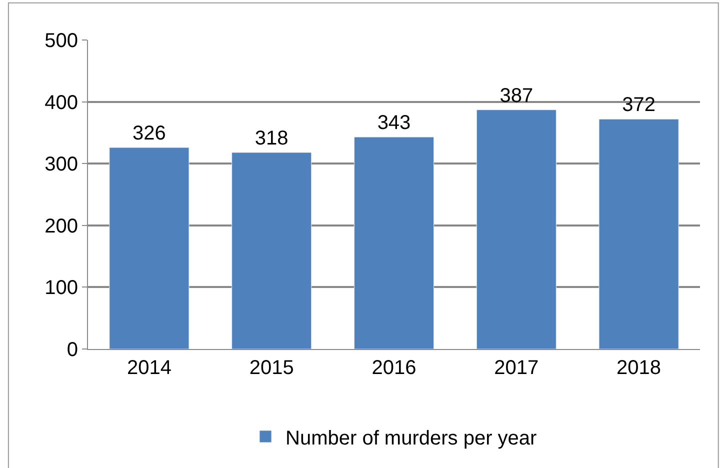  What do you see at coordinates (271, 368) in the screenshot?
I see `x-tick-label: 2015` at bounding box center [271, 368].